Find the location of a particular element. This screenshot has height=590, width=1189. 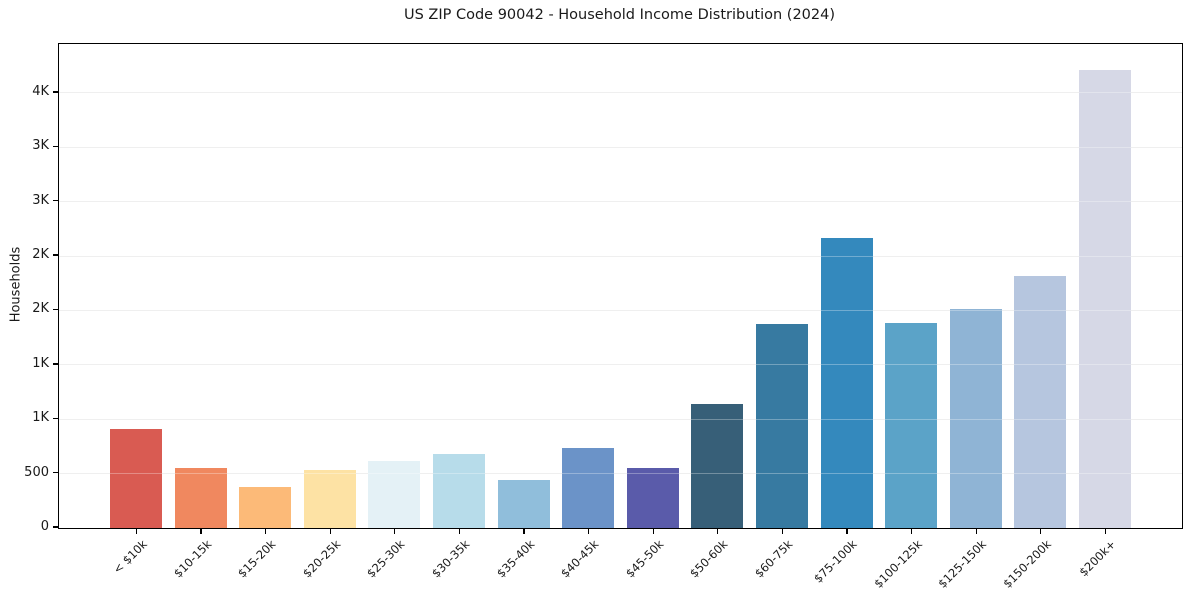

x-tick-label: $125-150k is located at coordinates (962, 563).